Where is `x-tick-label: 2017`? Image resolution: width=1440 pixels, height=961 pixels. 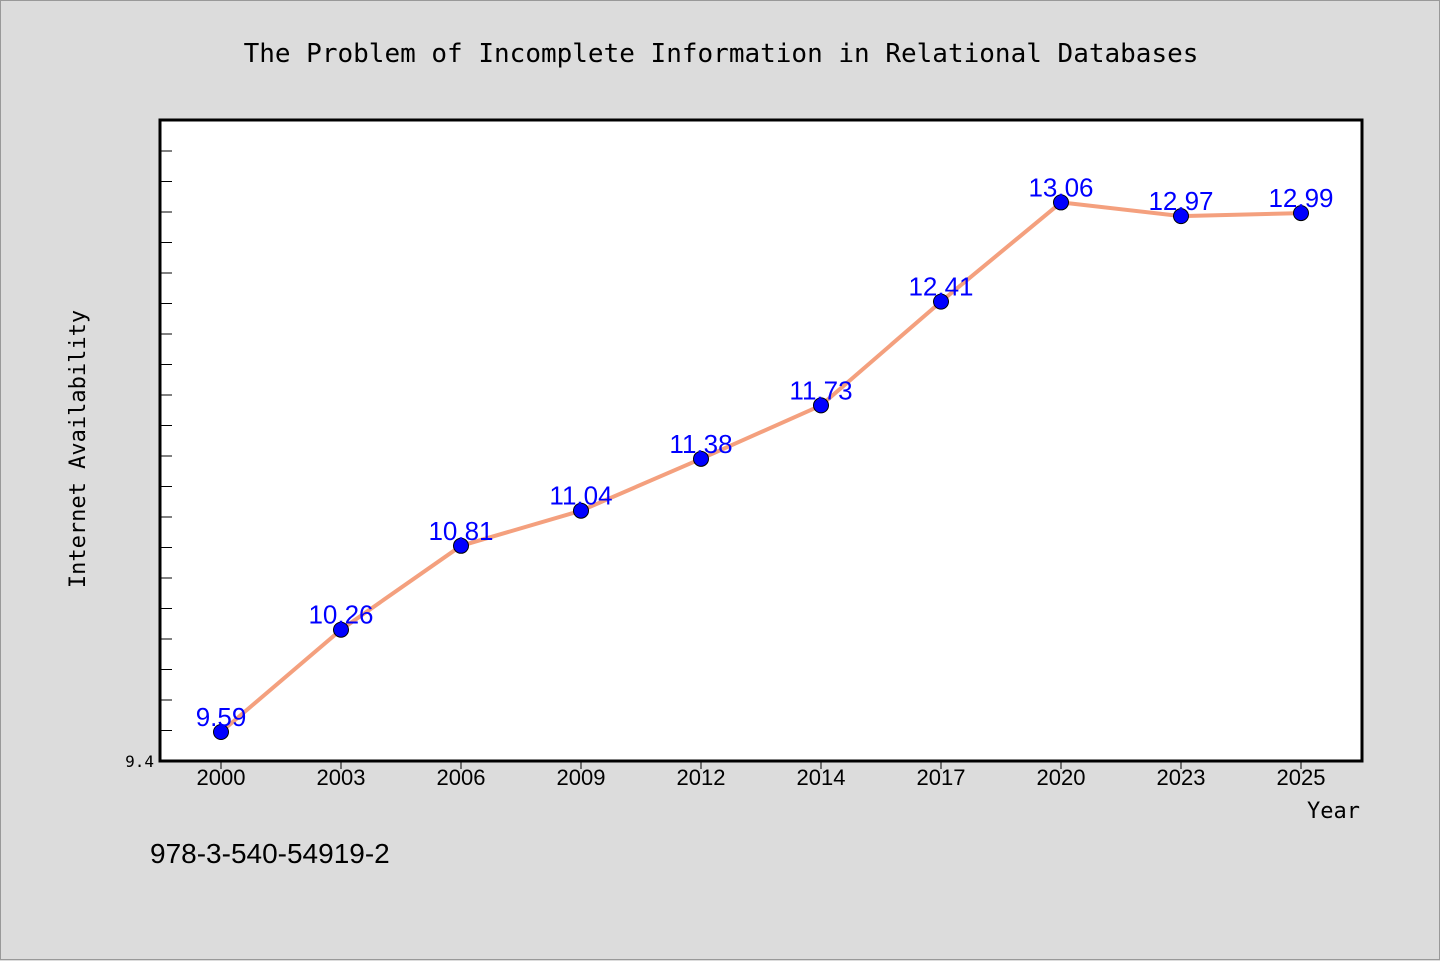 x-tick-label: 2017 is located at coordinates (941, 777).